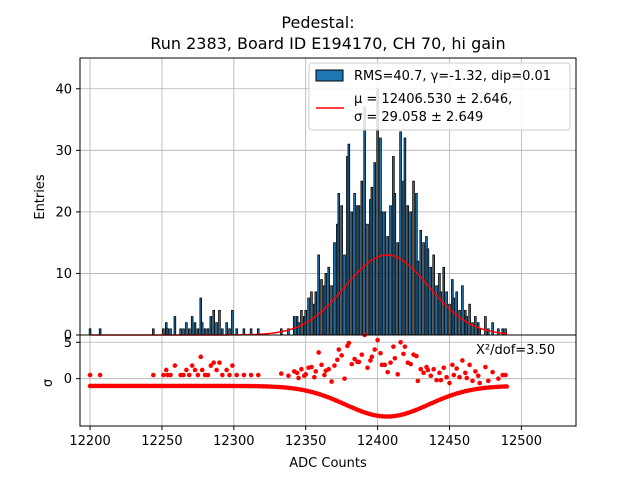 The image size is (640, 480). I want to click on legend-fit-label-line1: μ = 12406.530 ± 2.646,, so click(433, 99).